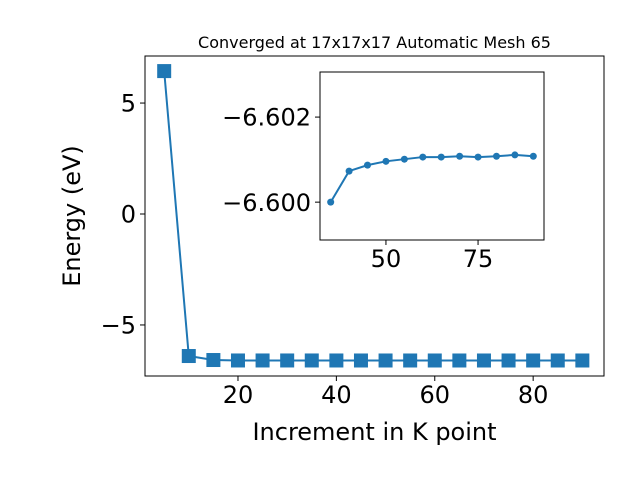  What do you see at coordinates (374, 42) in the screenshot?
I see `chart-title: Converged at 17x17x17 Automatic Mesh 65` at bounding box center [374, 42].